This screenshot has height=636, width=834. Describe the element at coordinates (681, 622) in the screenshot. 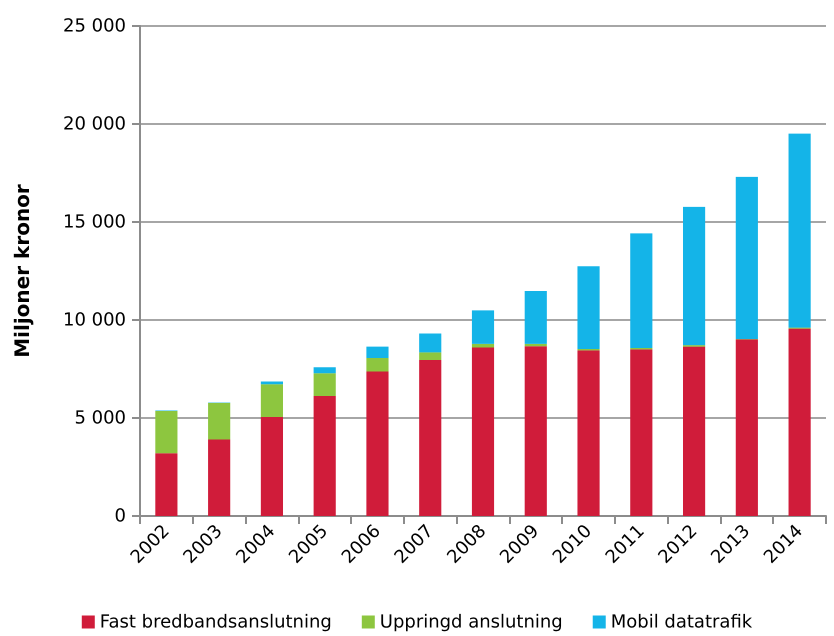

I see `legend-label: Mobil datatrafik` at that location.